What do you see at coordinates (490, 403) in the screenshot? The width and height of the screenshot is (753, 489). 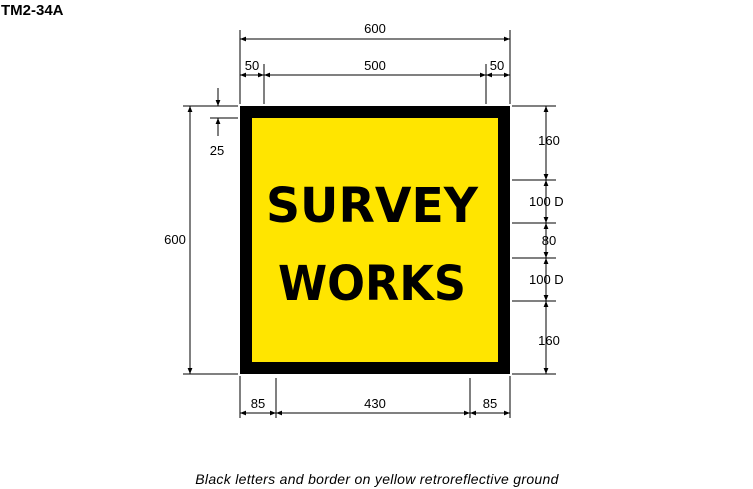 I see `dim-legend-right: 85` at bounding box center [490, 403].